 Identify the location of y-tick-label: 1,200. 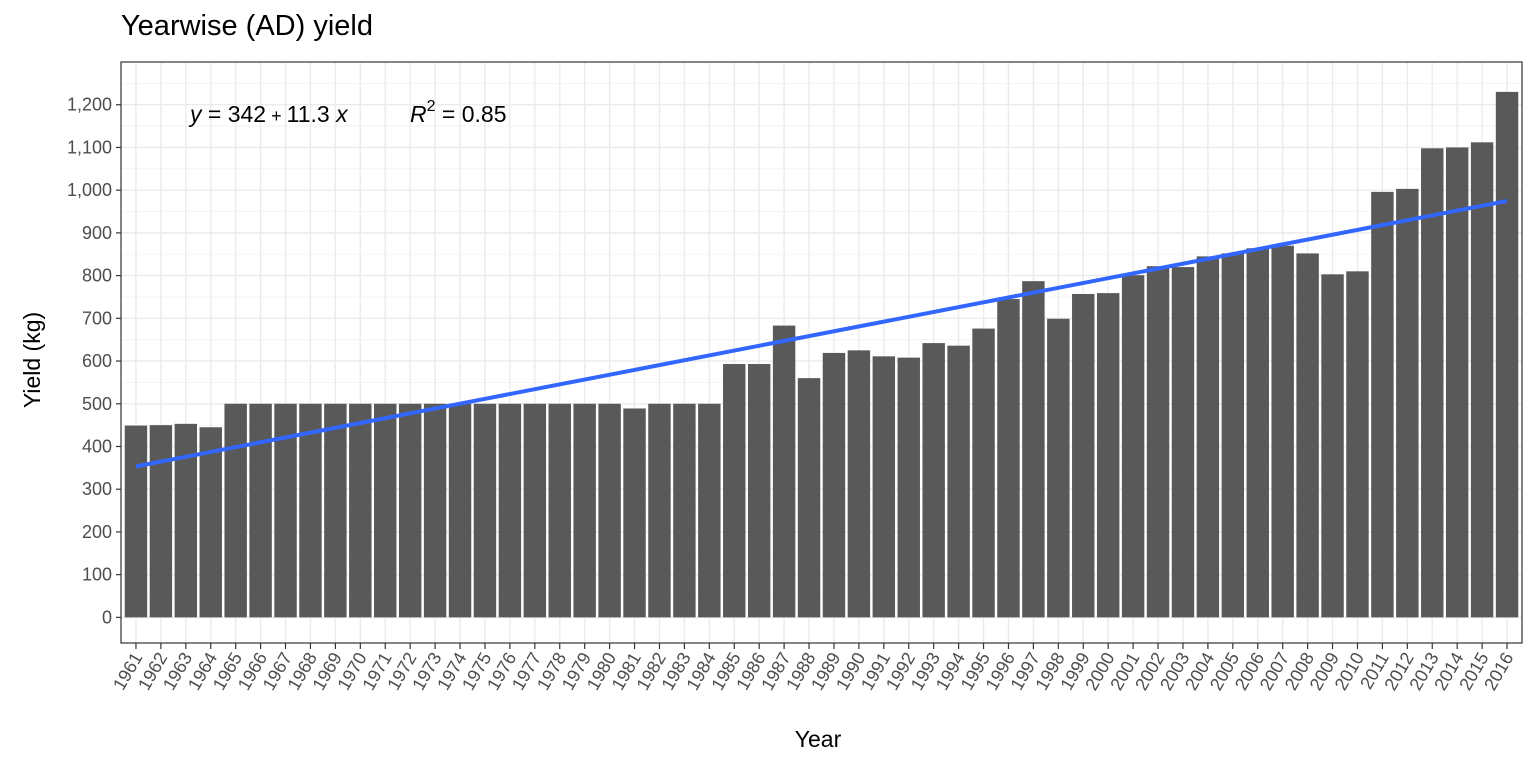
(89, 105).